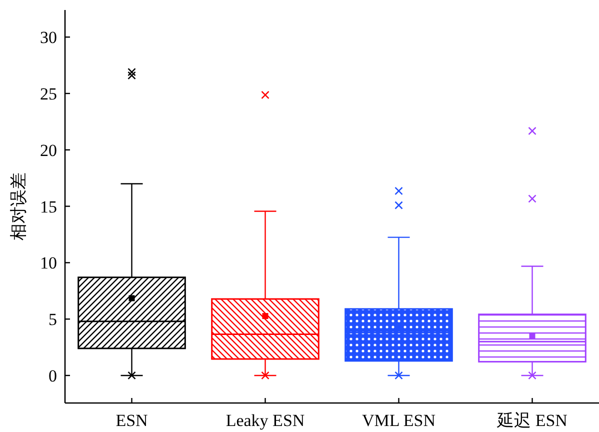 This screenshot has height=432, width=599. Describe the element at coordinates (48, 94) in the screenshot. I see `y-tick-label: 25` at that location.